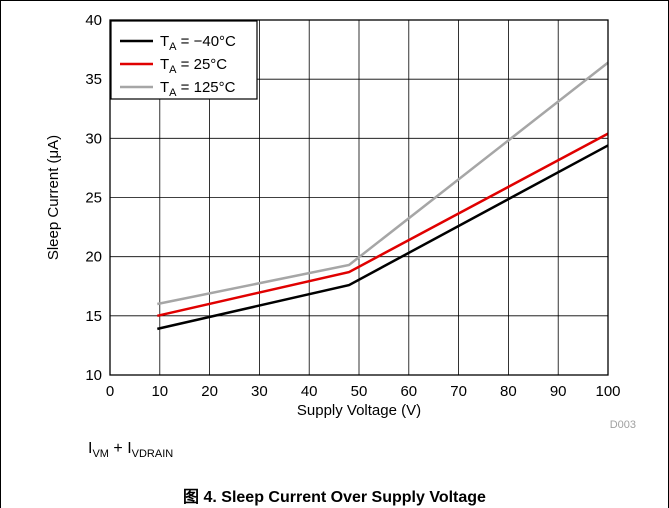  Describe the element at coordinates (93, 138) in the screenshot. I see `y-tick-label: 30` at that location.